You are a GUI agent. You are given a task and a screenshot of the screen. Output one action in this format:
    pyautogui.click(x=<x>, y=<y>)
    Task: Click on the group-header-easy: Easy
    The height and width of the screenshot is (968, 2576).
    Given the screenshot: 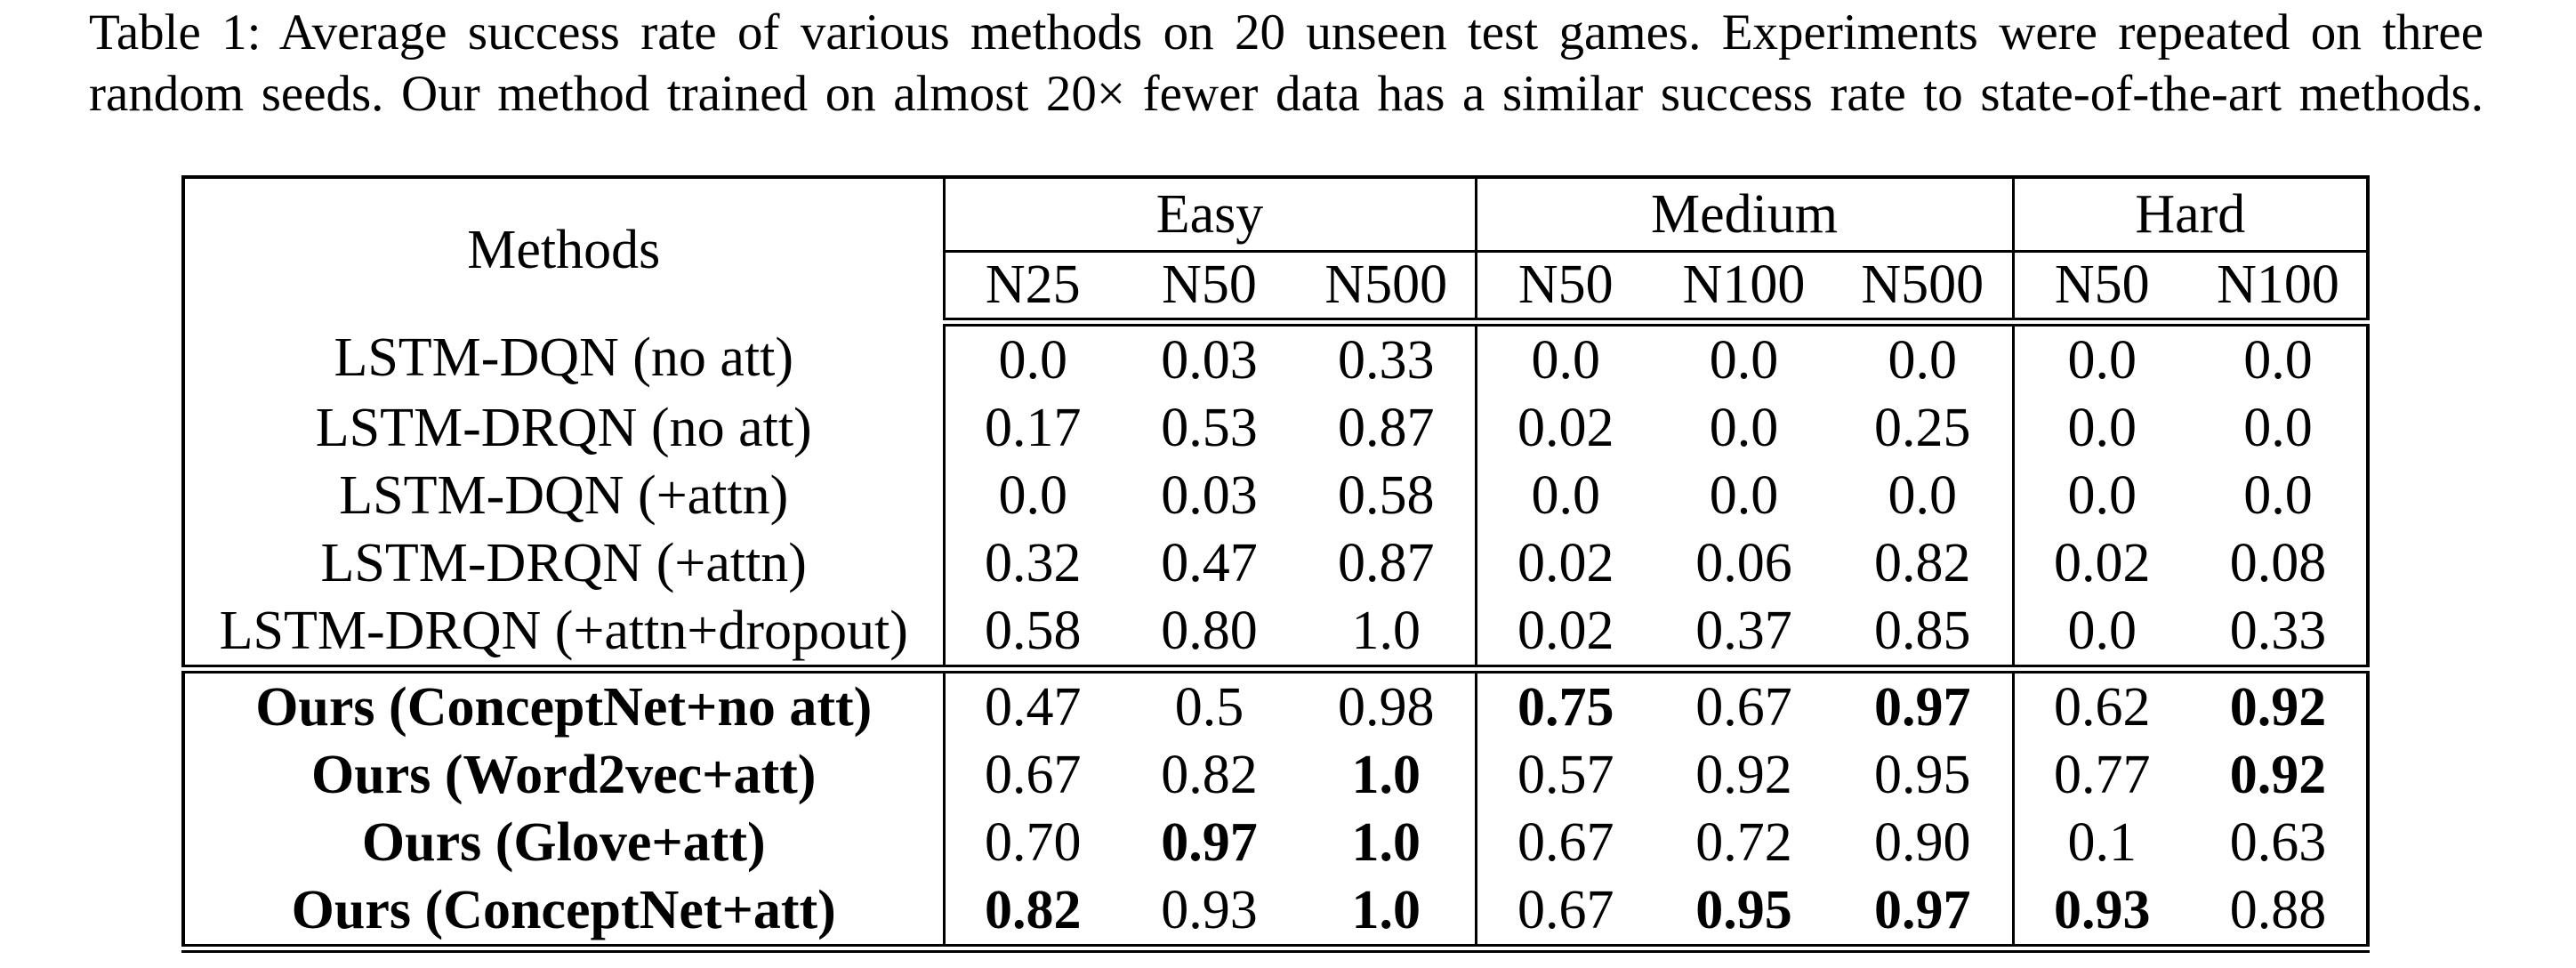 What is the action you would take?
    pyautogui.click(x=1209, y=215)
    